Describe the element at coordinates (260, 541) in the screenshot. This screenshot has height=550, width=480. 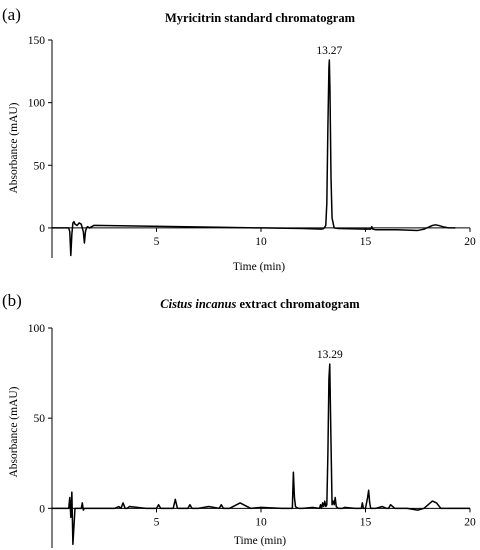
I see `x-axis-label-b: Time (min)` at that location.